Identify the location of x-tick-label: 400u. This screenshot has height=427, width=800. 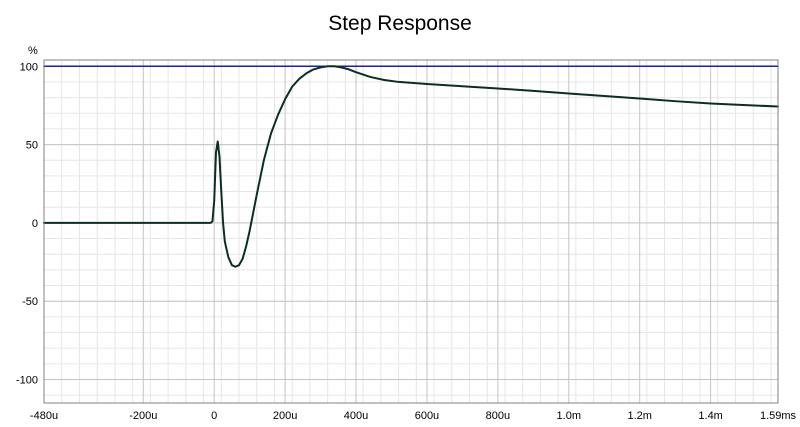
(356, 416).